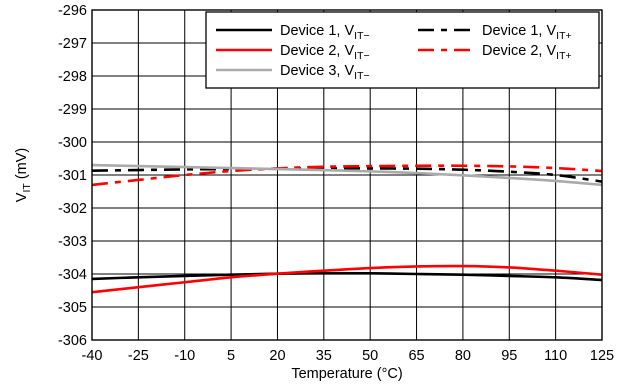 The width and height of the screenshot is (631, 391). Describe the element at coordinates (72, 77) in the screenshot. I see `y-tick-label: -298` at that location.